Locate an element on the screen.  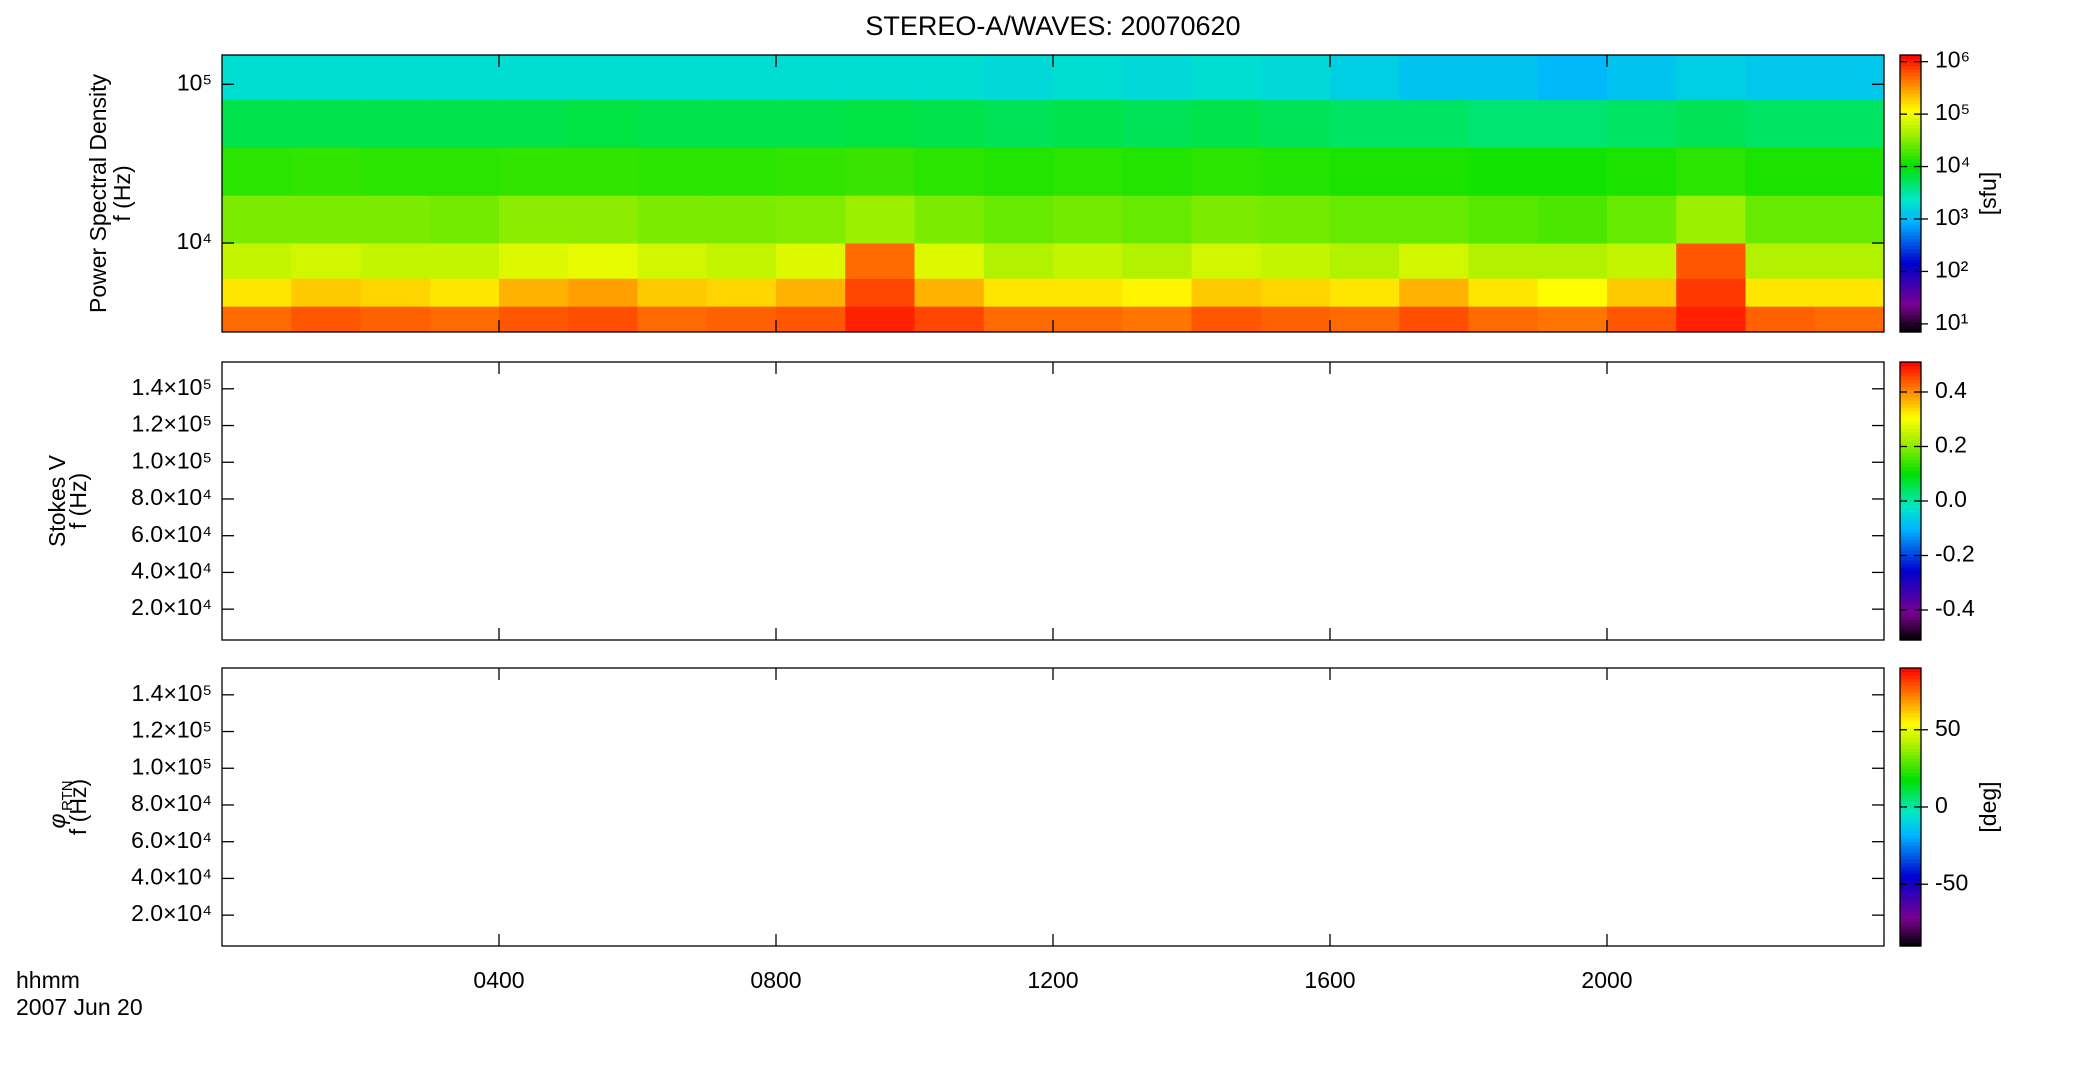
y-tick-label: 1.0×10⁵ is located at coordinates (171, 460).